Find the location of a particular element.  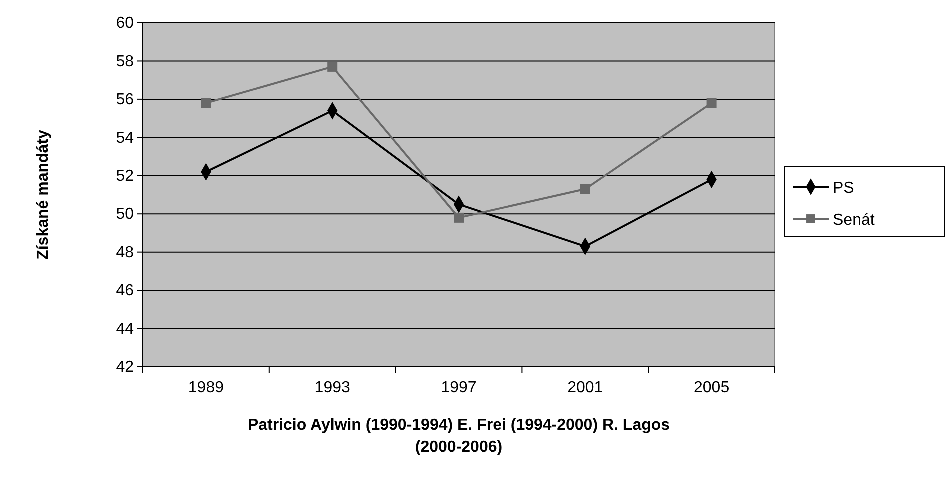

x-tick-label: 1993 is located at coordinates (332, 387).